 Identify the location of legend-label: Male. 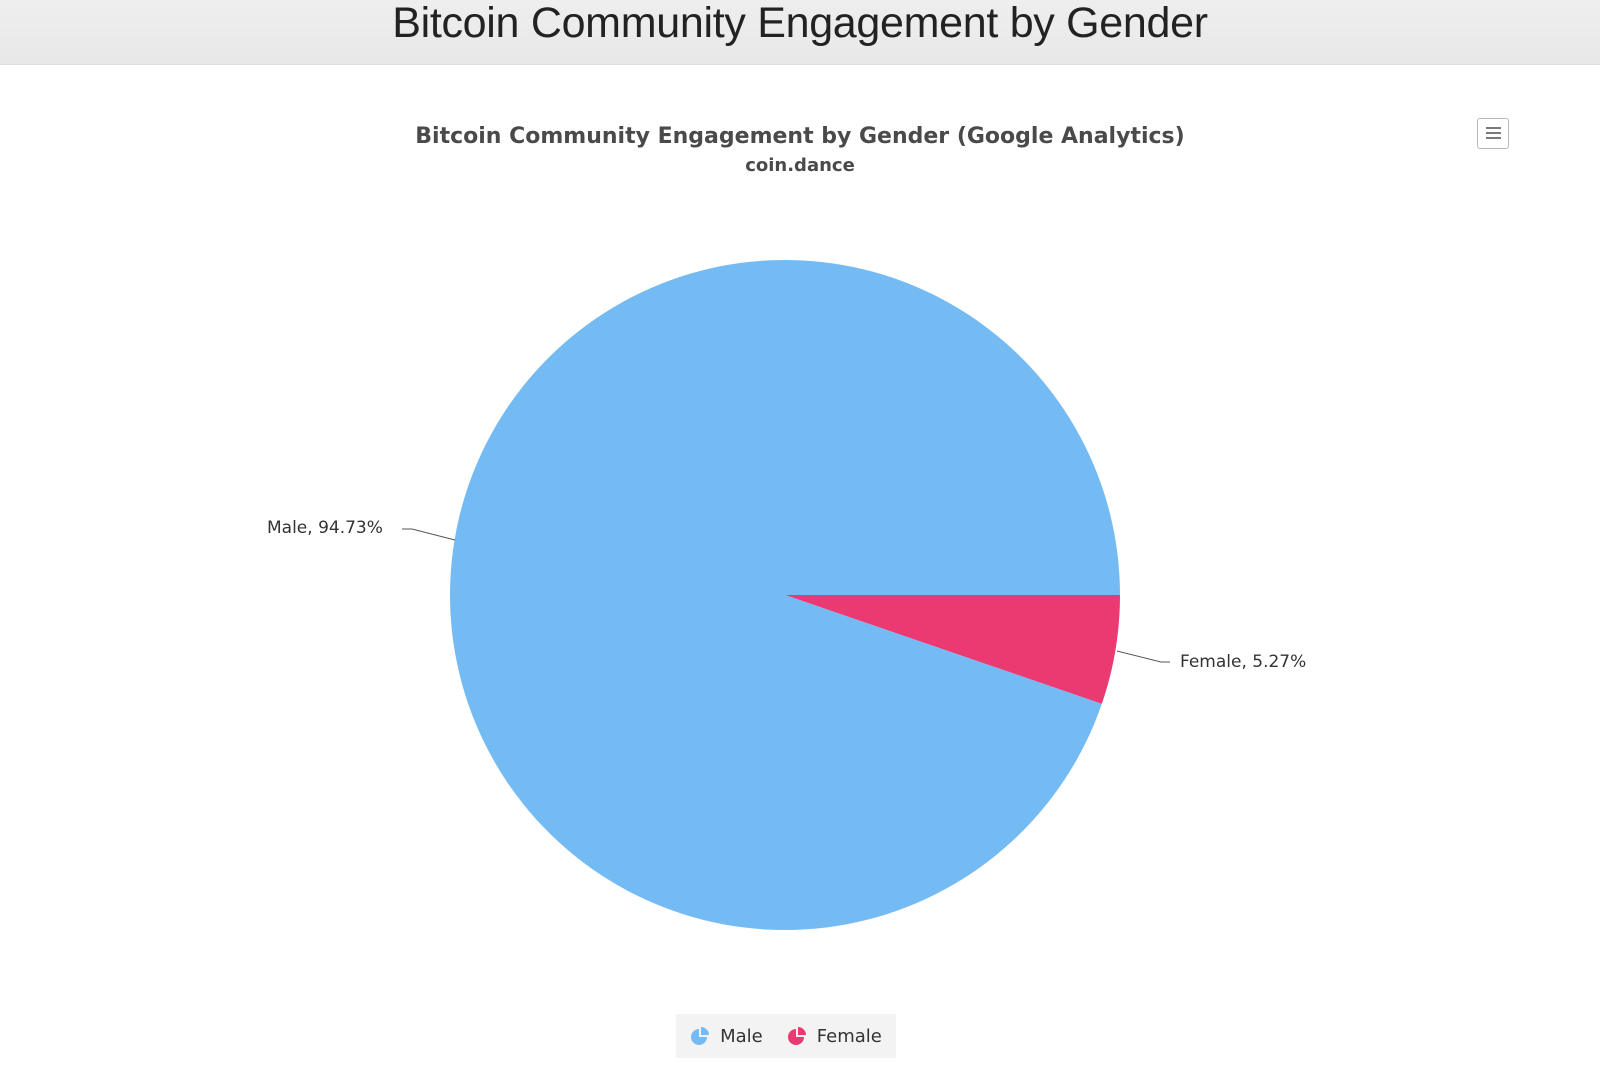
(741, 1036).